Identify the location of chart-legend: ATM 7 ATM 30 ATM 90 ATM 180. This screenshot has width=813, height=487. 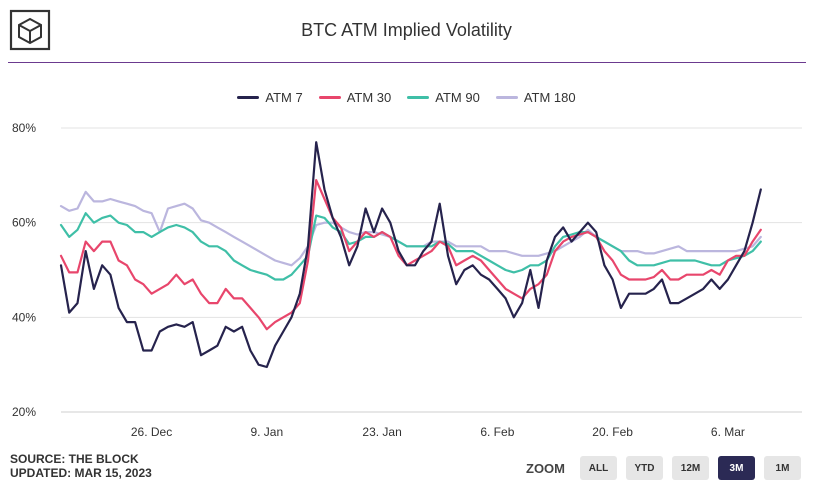
(406, 97).